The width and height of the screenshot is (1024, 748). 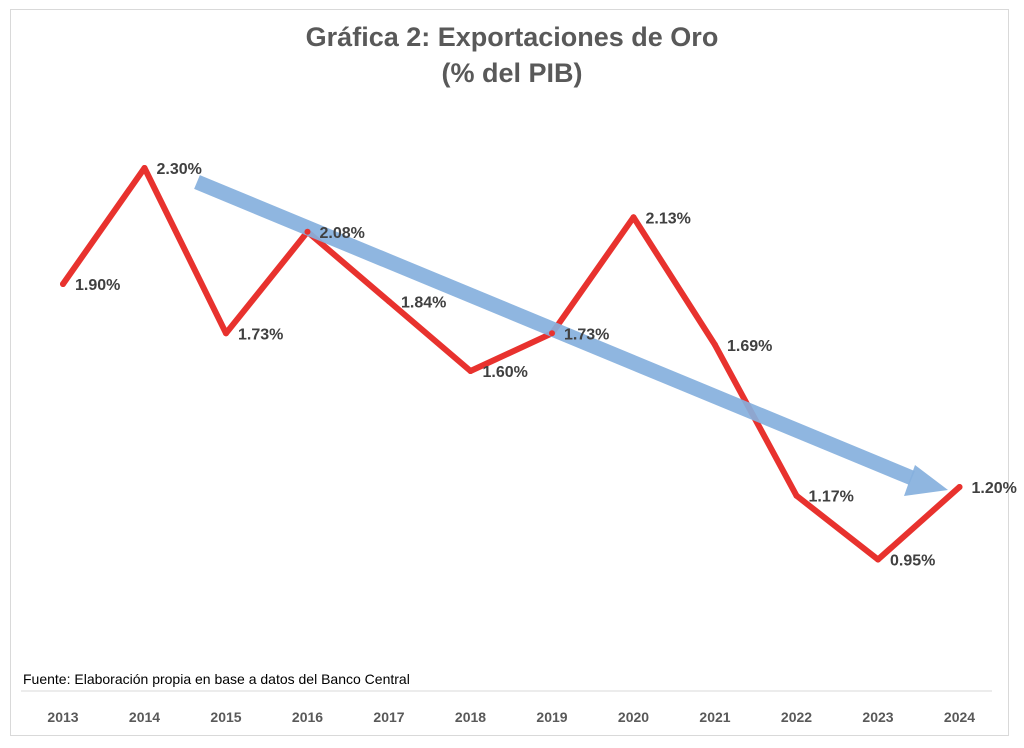 I want to click on data-label: 1.20%, so click(x=994, y=488).